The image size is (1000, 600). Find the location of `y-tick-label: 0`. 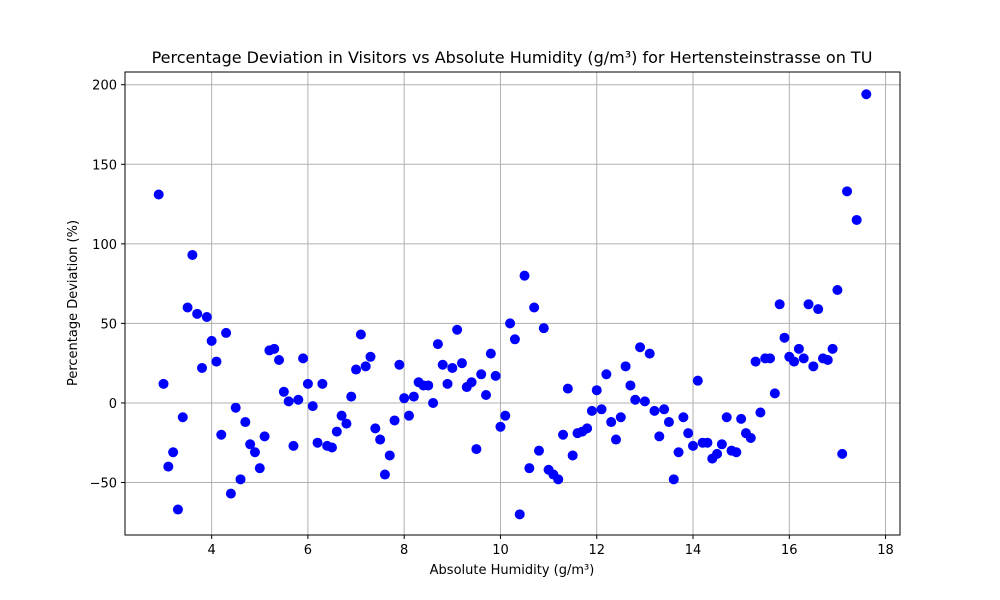

y-tick-label: 0 is located at coordinates (113, 404).